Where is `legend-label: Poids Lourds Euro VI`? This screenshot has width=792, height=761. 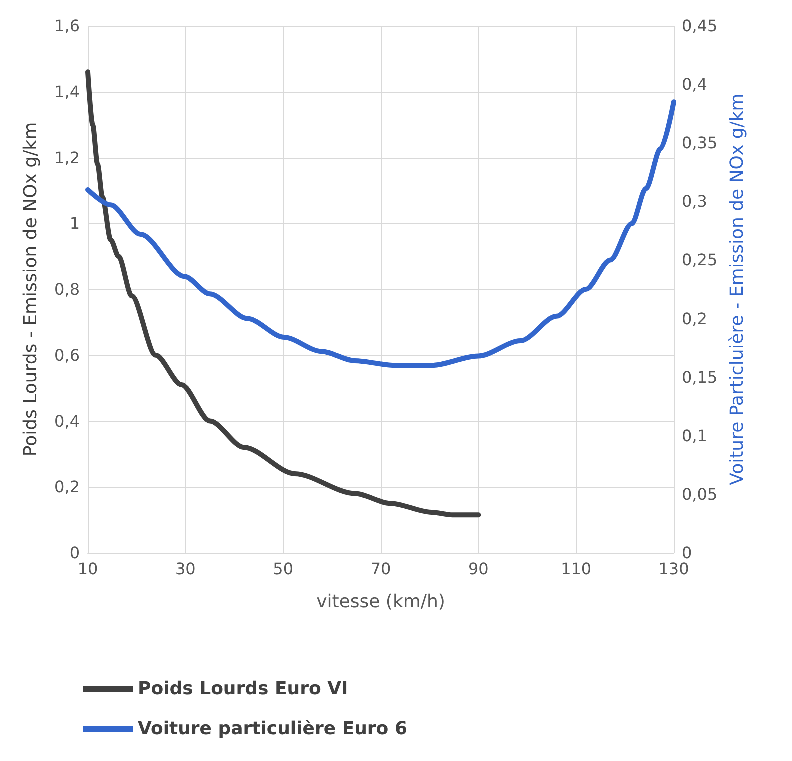
legend-label: Poids Lourds Euro VI is located at coordinates (243, 689).